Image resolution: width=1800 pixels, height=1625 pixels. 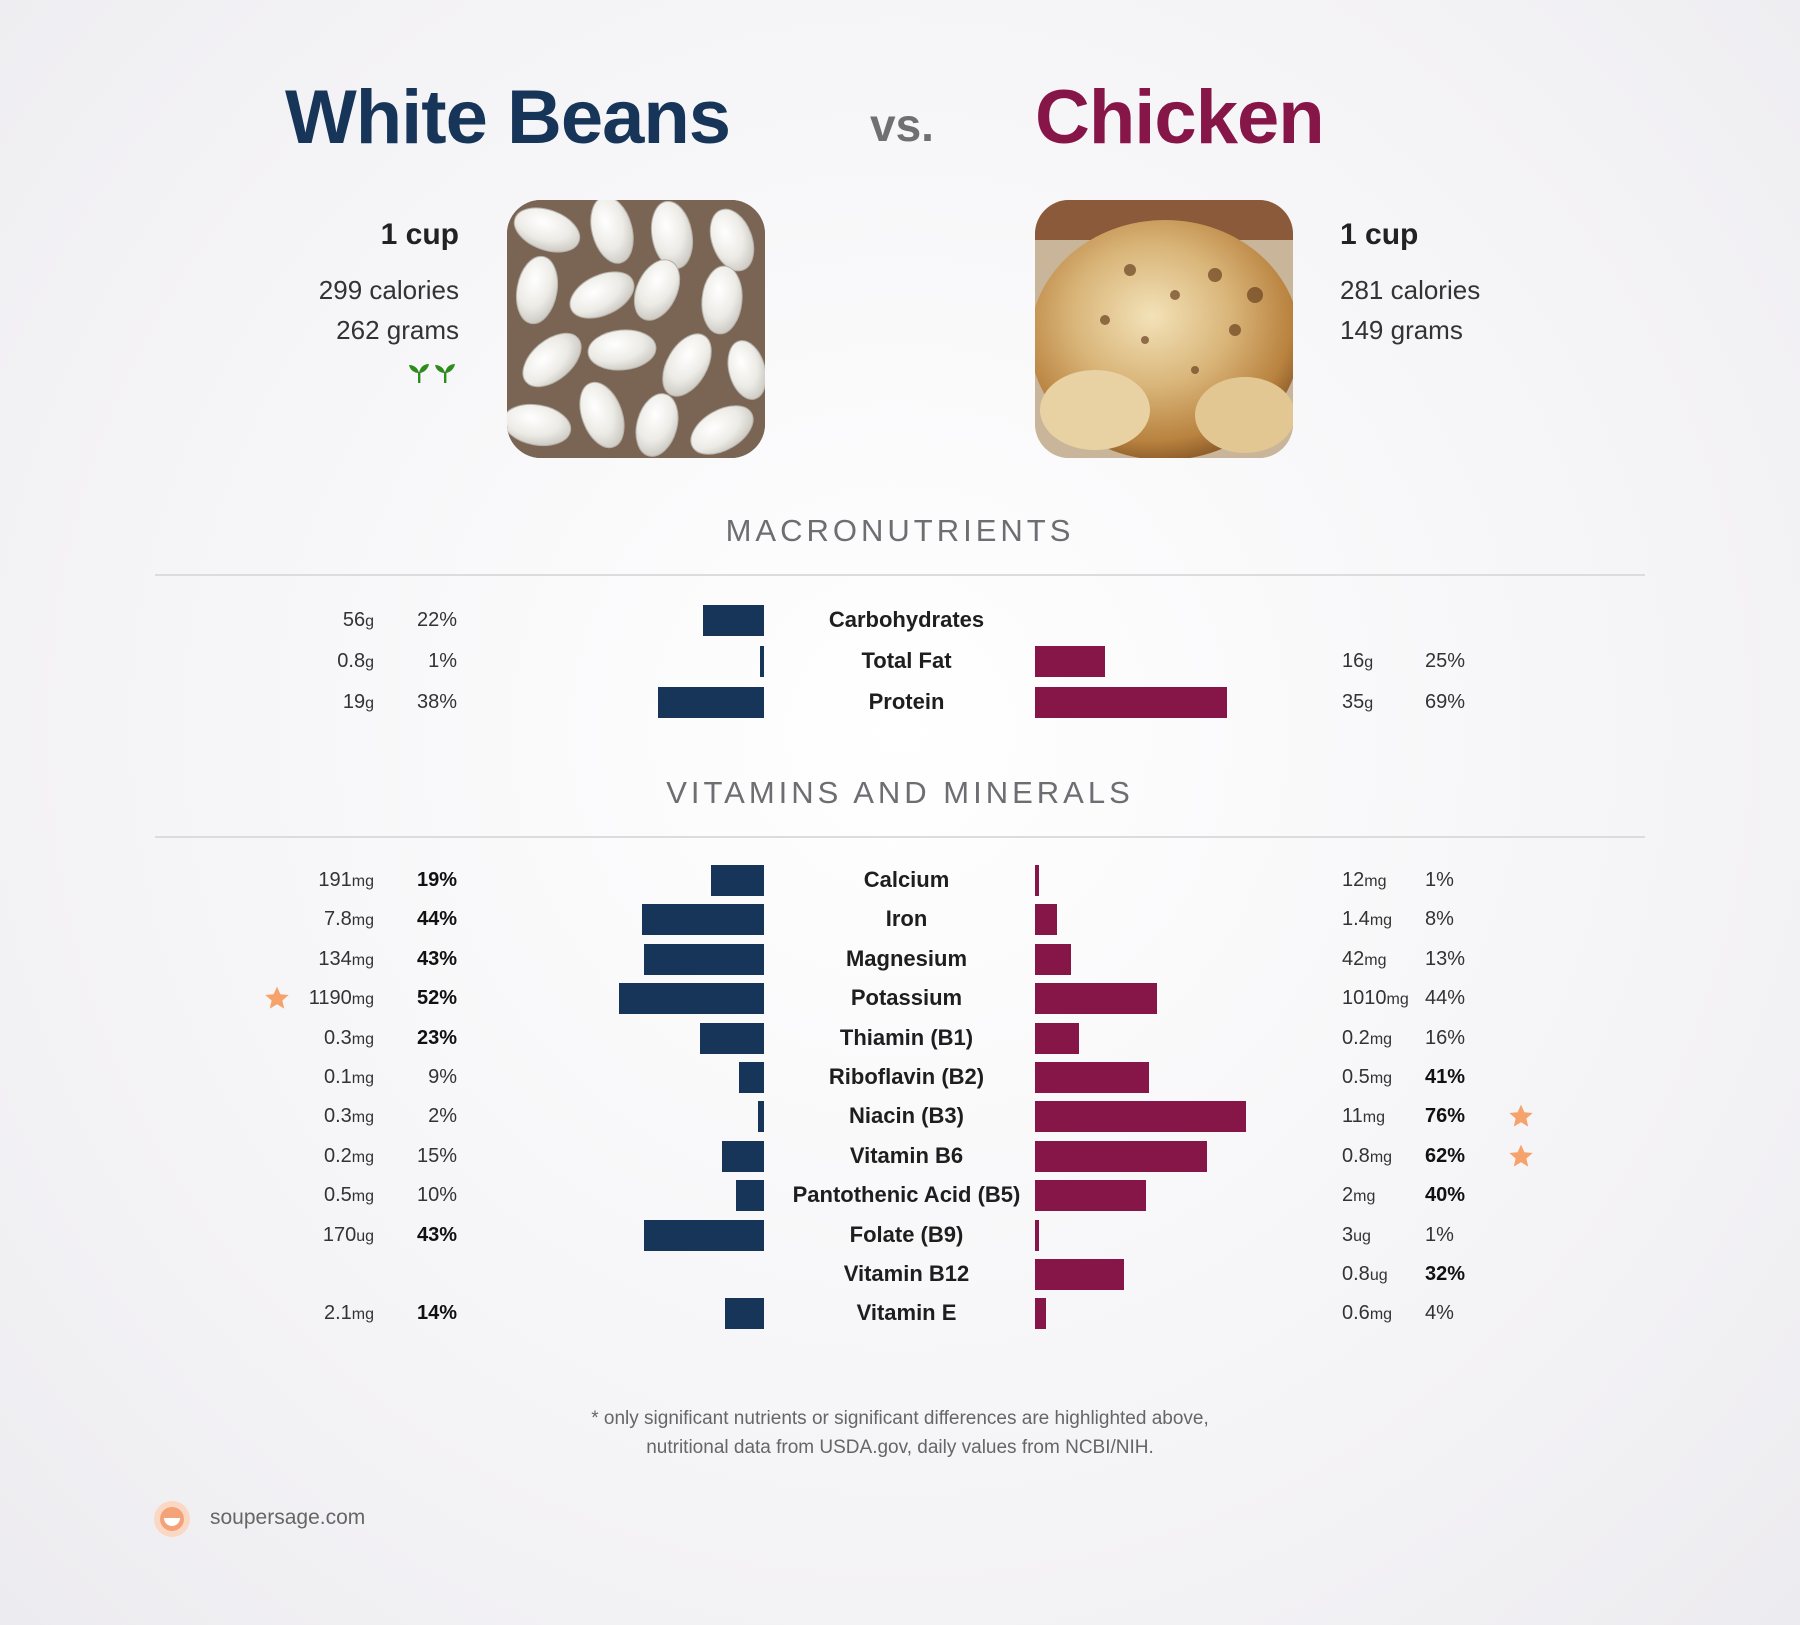 What do you see at coordinates (339, 1234) in the screenshot?
I see `left-amount-value: 170` at bounding box center [339, 1234].